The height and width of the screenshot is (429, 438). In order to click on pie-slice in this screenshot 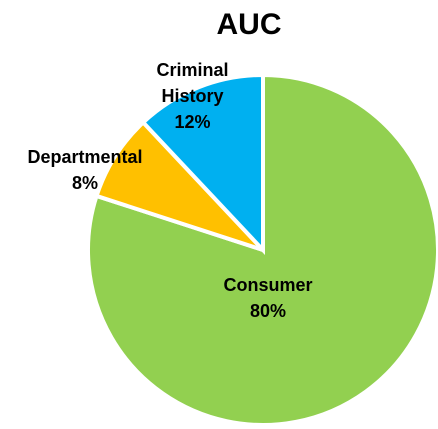, I will do `click(202, 164)`.